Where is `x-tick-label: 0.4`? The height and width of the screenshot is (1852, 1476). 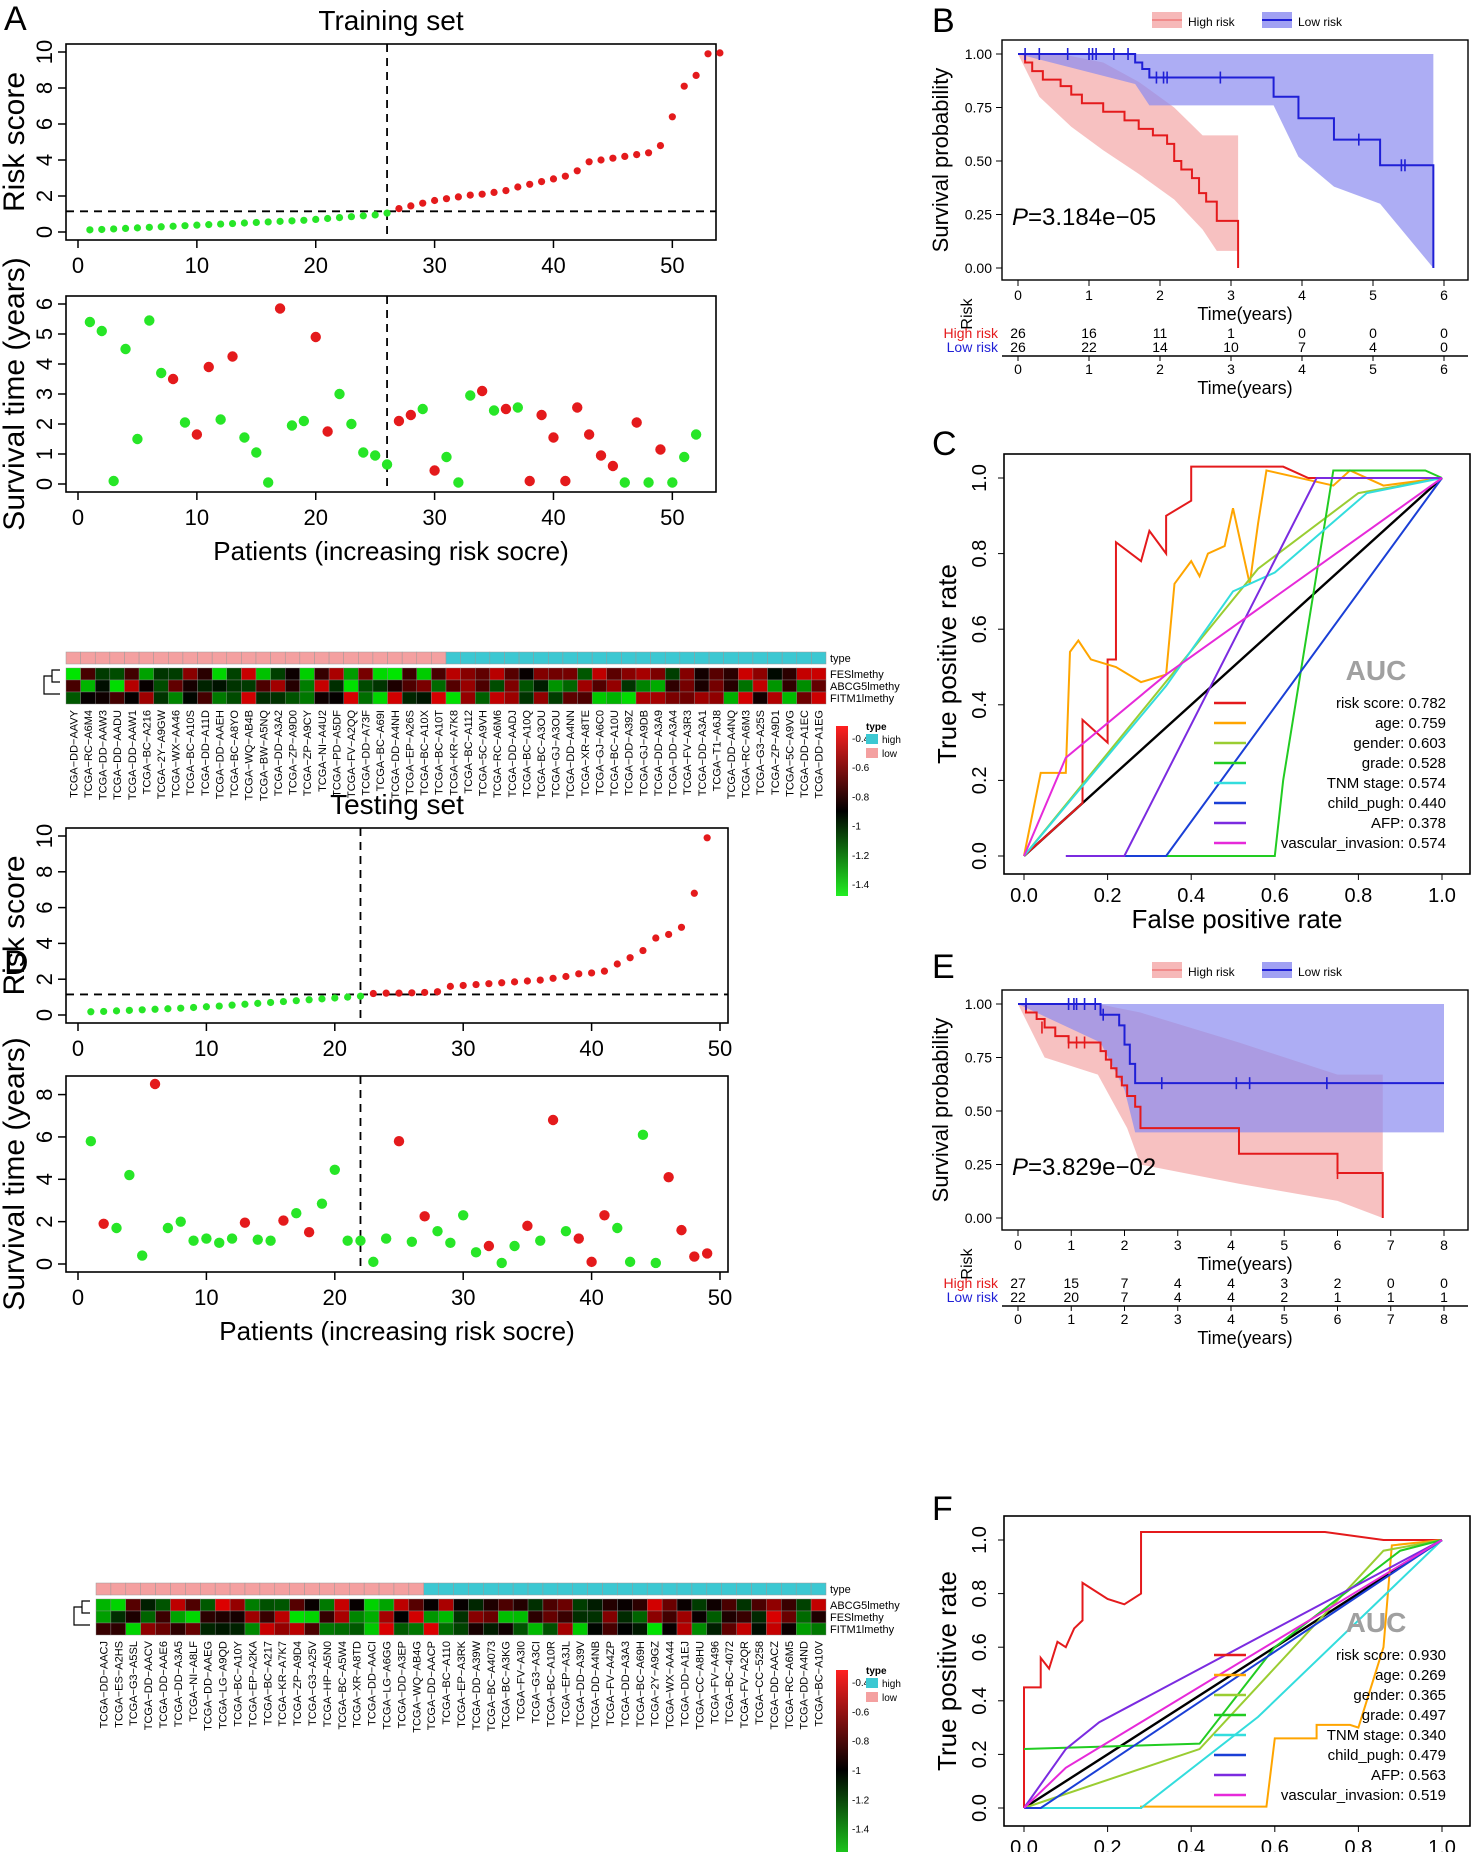 x-tick-label: 0.4 is located at coordinates (1191, 1844).